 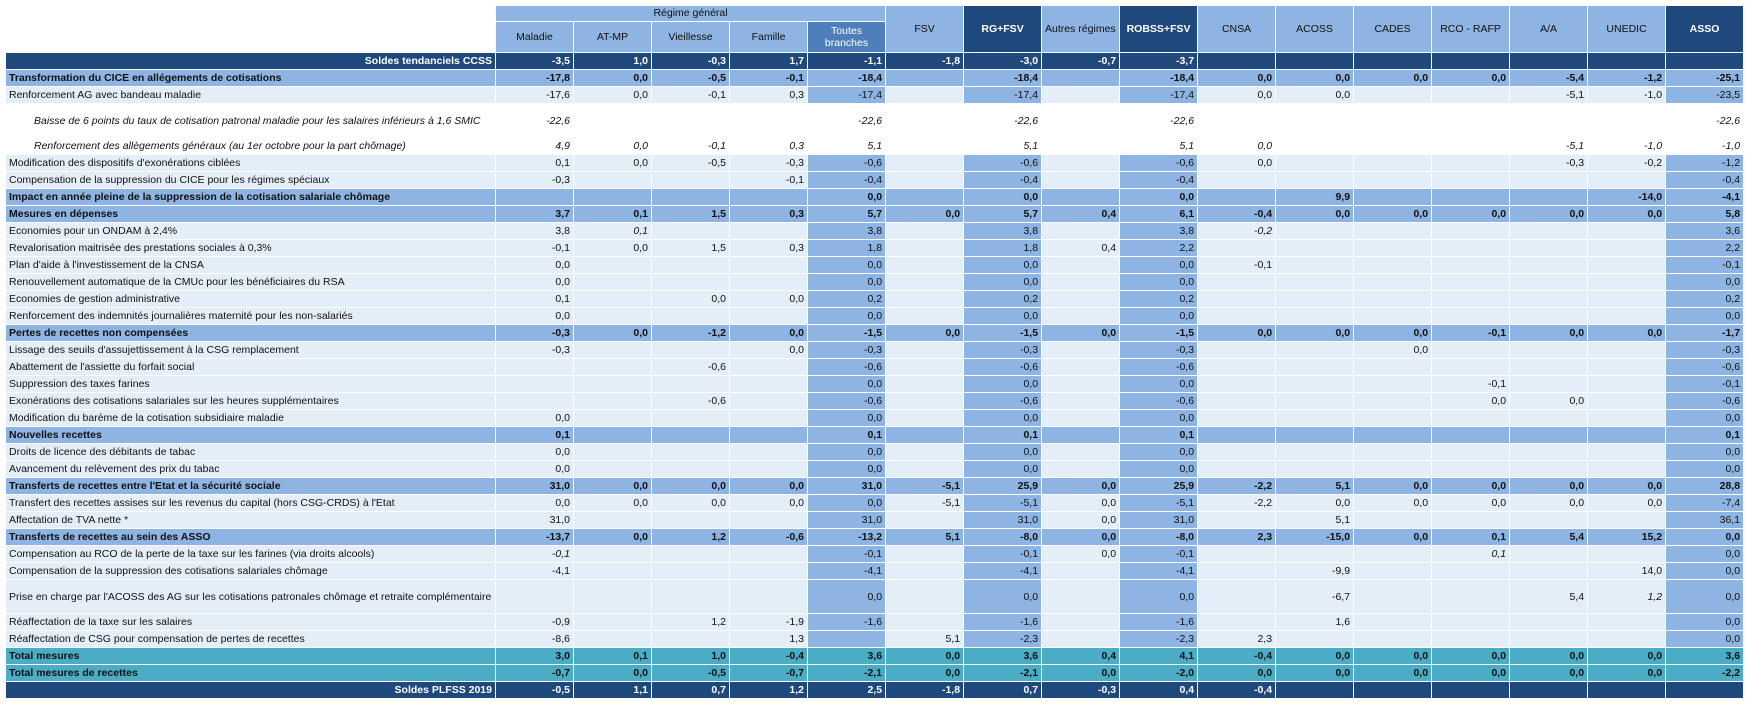 What do you see at coordinates (1705, 163) in the screenshot?
I see `cell-asso: -1,2` at bounding box center [1705, 163].